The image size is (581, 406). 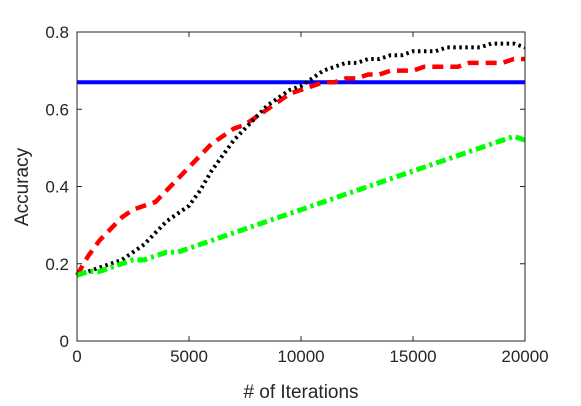 What do you see at coordinates (412, 356) in the screenshot?
I see `x-tick-label: 15000` at bounding box center [412, 356].